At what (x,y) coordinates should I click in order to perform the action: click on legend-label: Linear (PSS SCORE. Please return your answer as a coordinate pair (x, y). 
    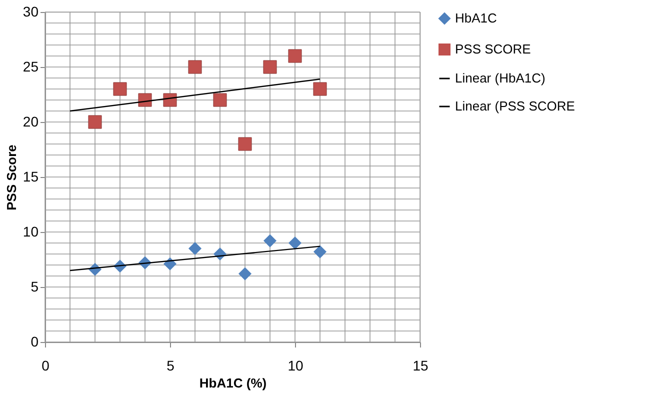
    Looking at the image, I should click on (515, 106).